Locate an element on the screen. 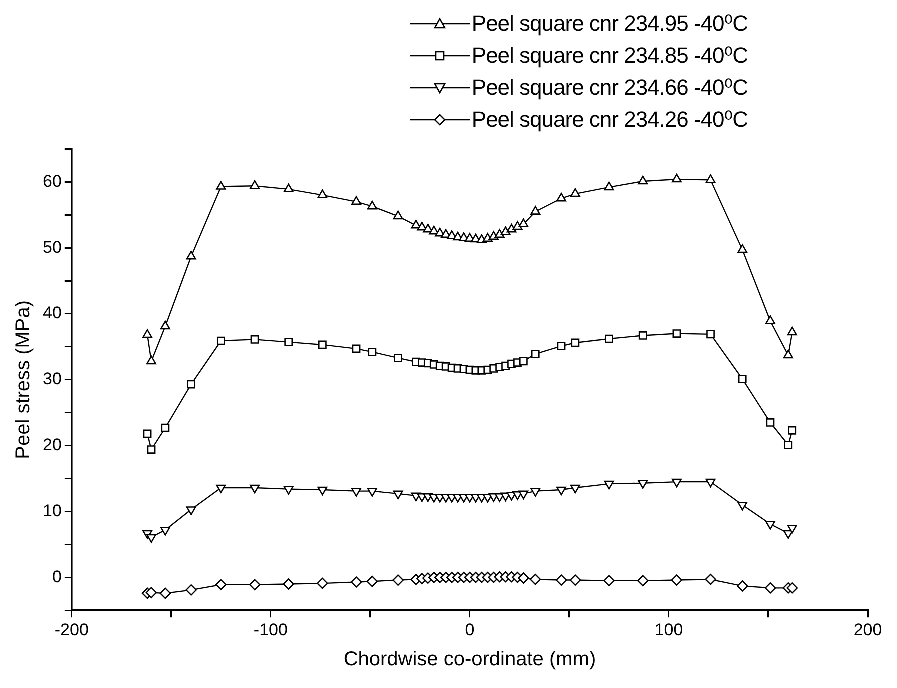  y-tick-label: 50 is located at coordinates (52, 247).